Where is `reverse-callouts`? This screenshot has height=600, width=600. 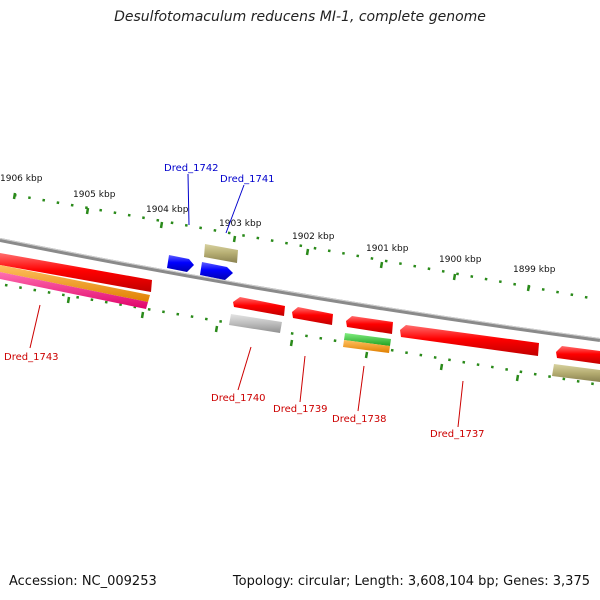
reverse-callouts is located at coordinates (246, 366).